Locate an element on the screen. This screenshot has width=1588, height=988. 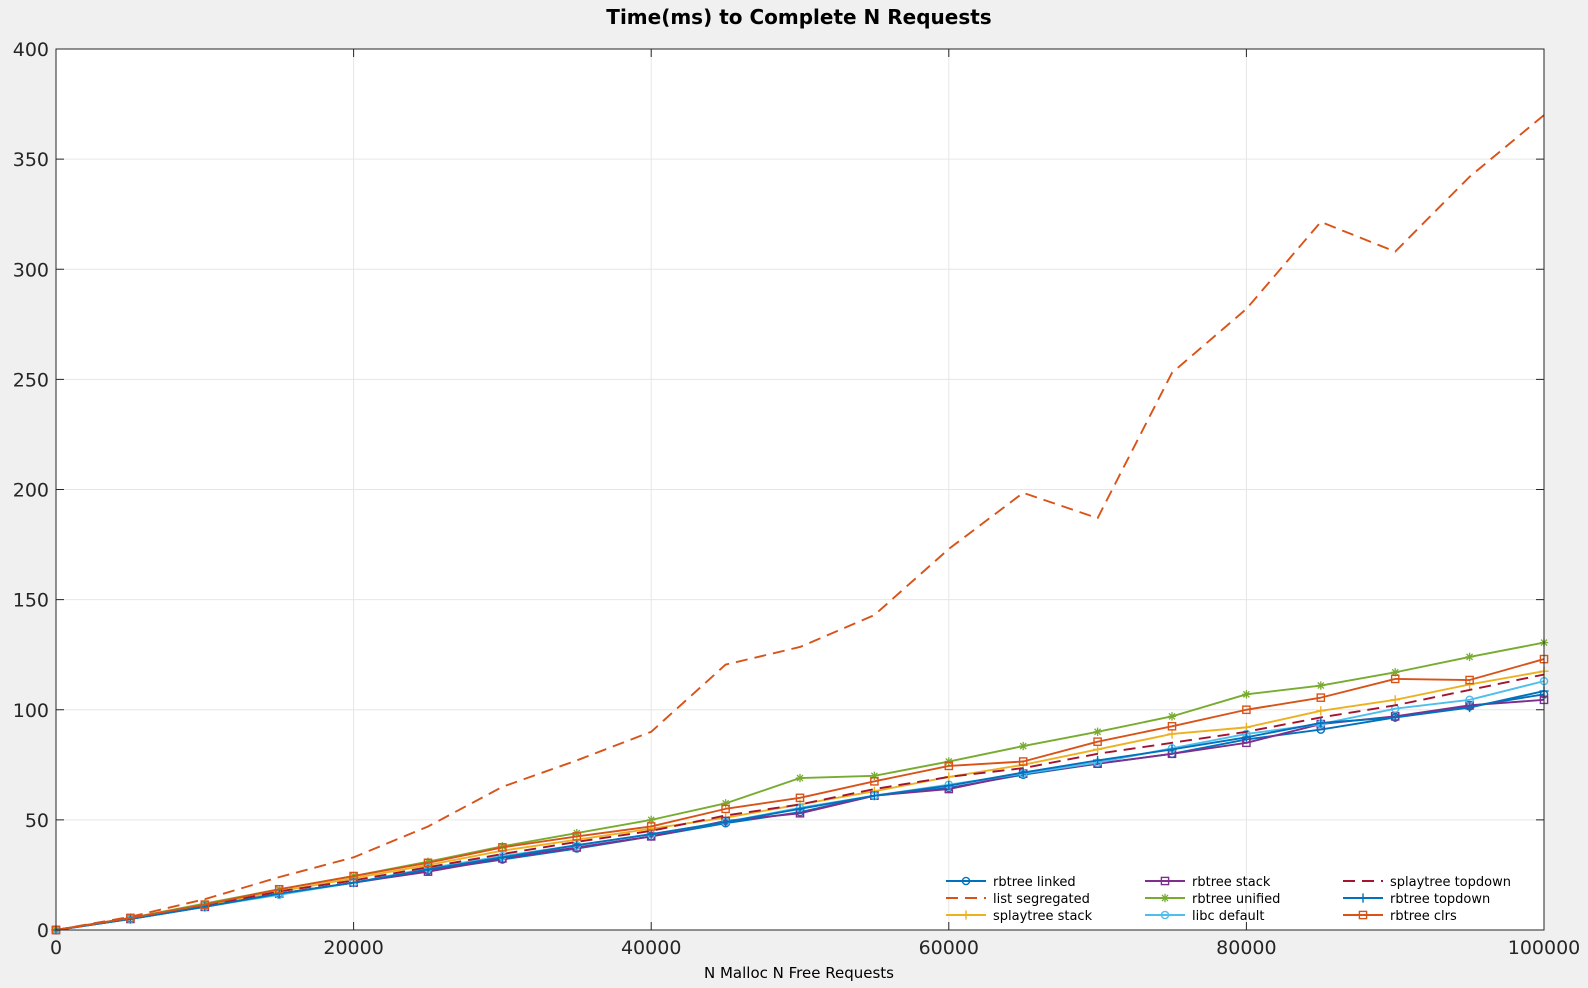
legend-item: rbtree stack is located at coordinates (1208, 882).